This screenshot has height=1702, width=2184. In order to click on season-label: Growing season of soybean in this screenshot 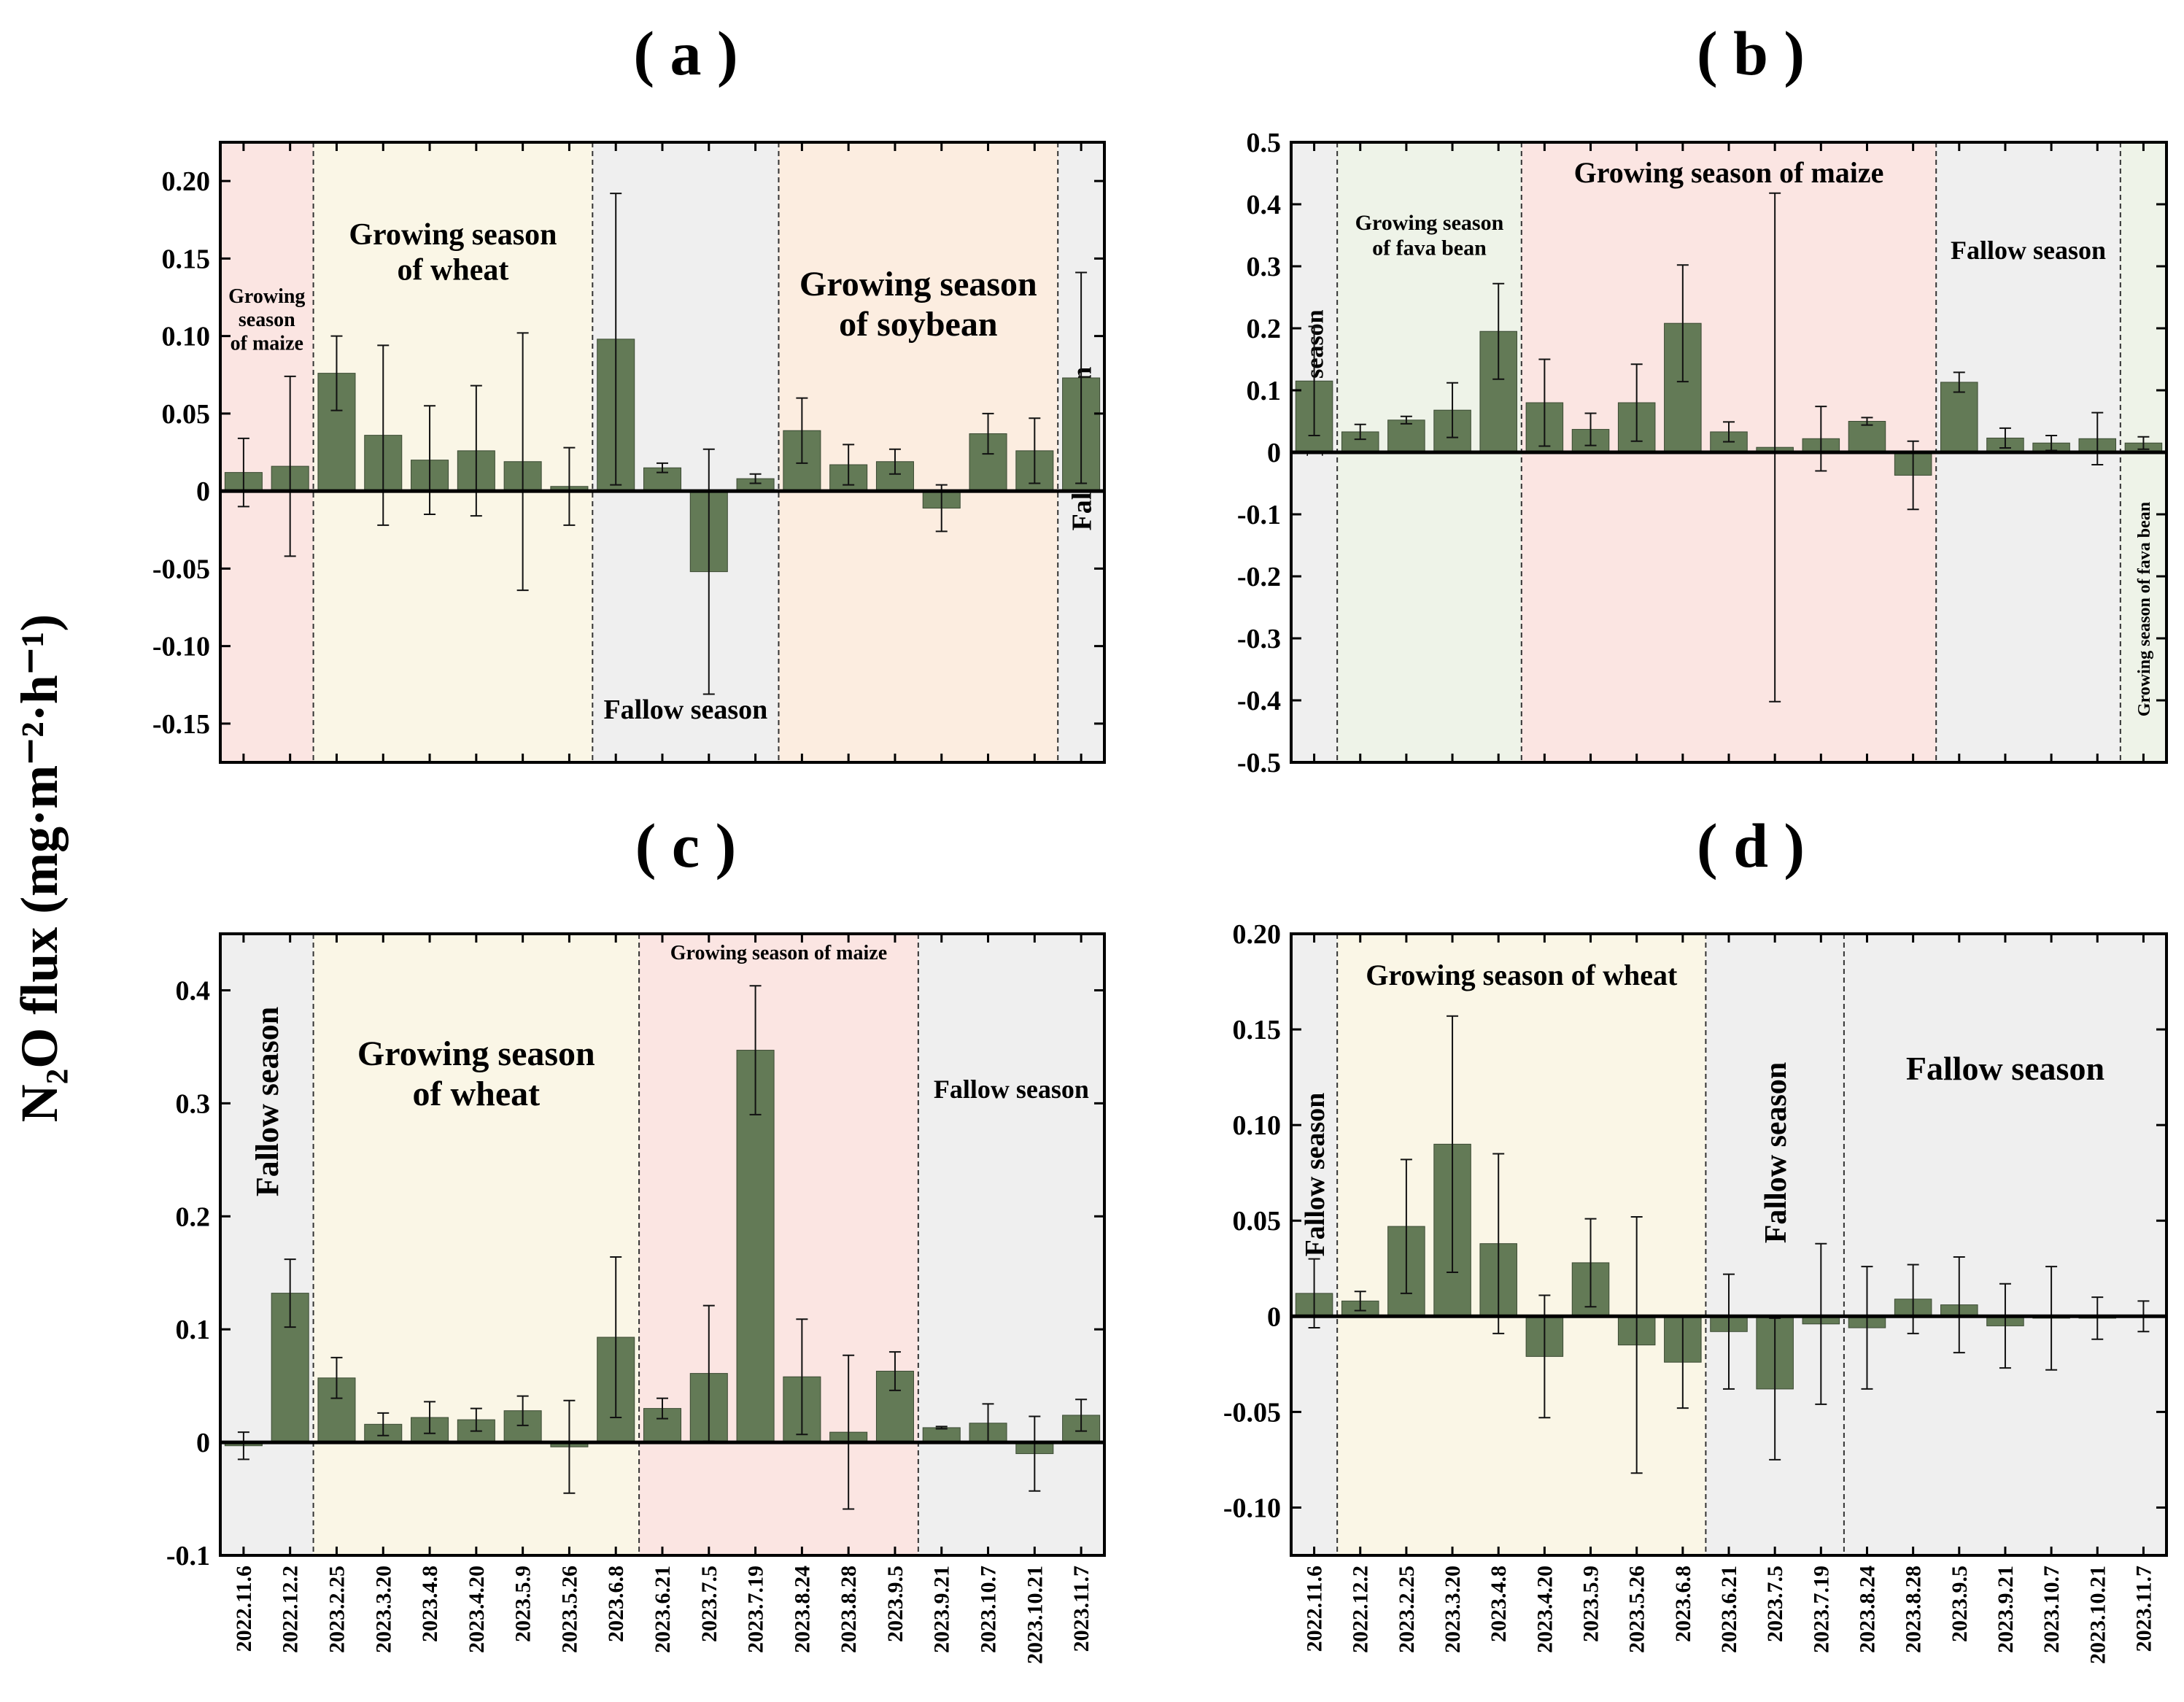, I will do `click(918, 304)`.